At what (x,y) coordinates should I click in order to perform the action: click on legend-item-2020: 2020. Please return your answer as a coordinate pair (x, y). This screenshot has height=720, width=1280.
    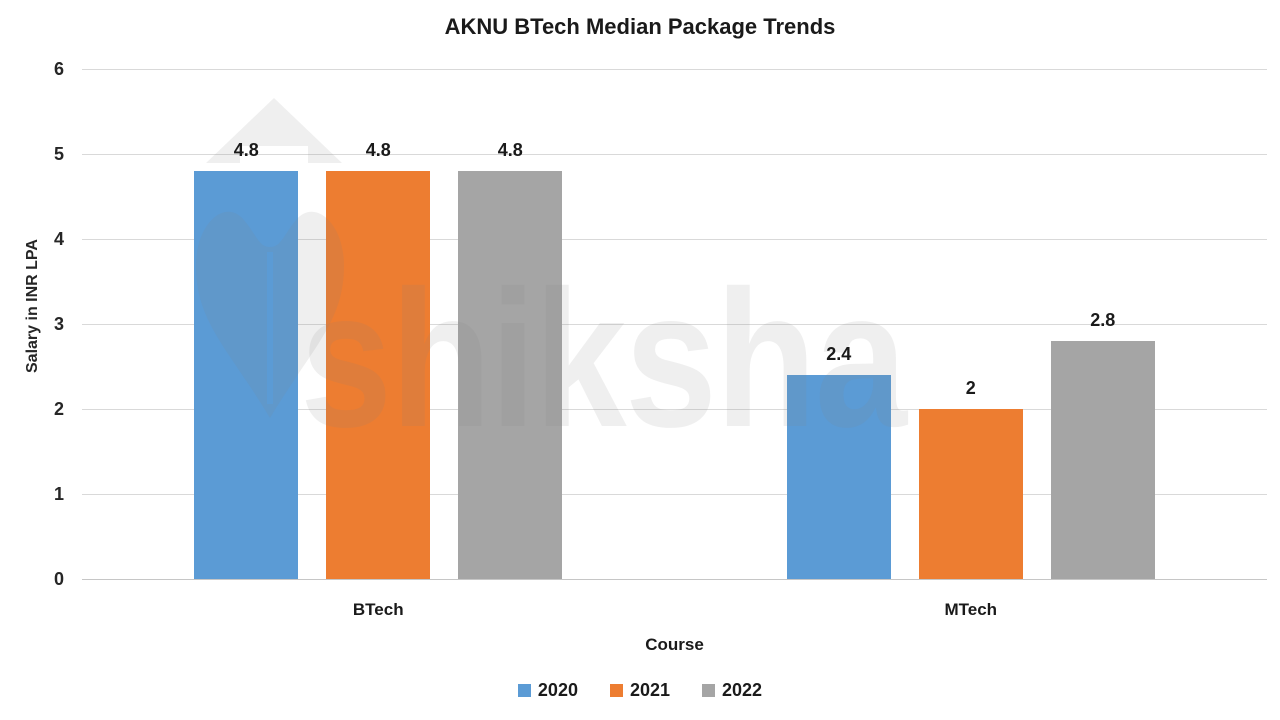
    Looking at the image, I should click on (547, 690).